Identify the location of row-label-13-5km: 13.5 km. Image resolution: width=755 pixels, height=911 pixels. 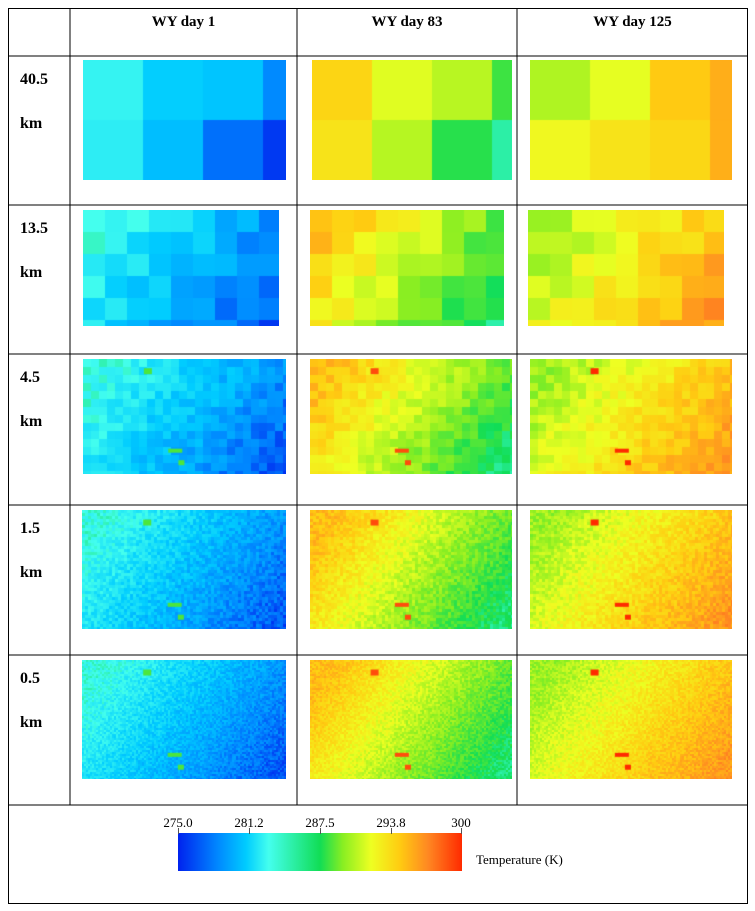
(34, 251).